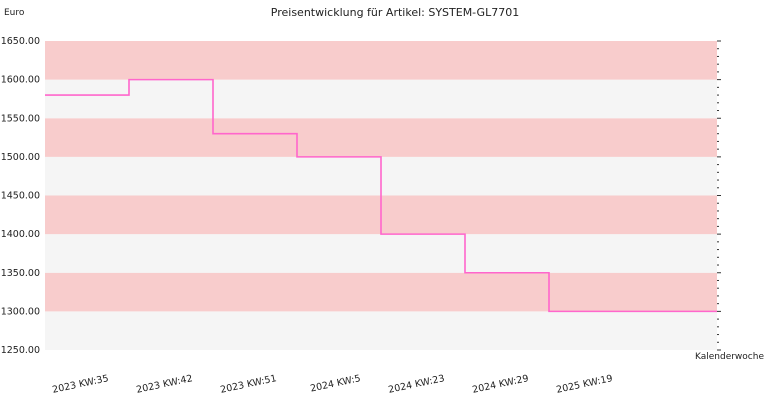  I want to click on y-tick-label: 1500.00, so click(20, 157).